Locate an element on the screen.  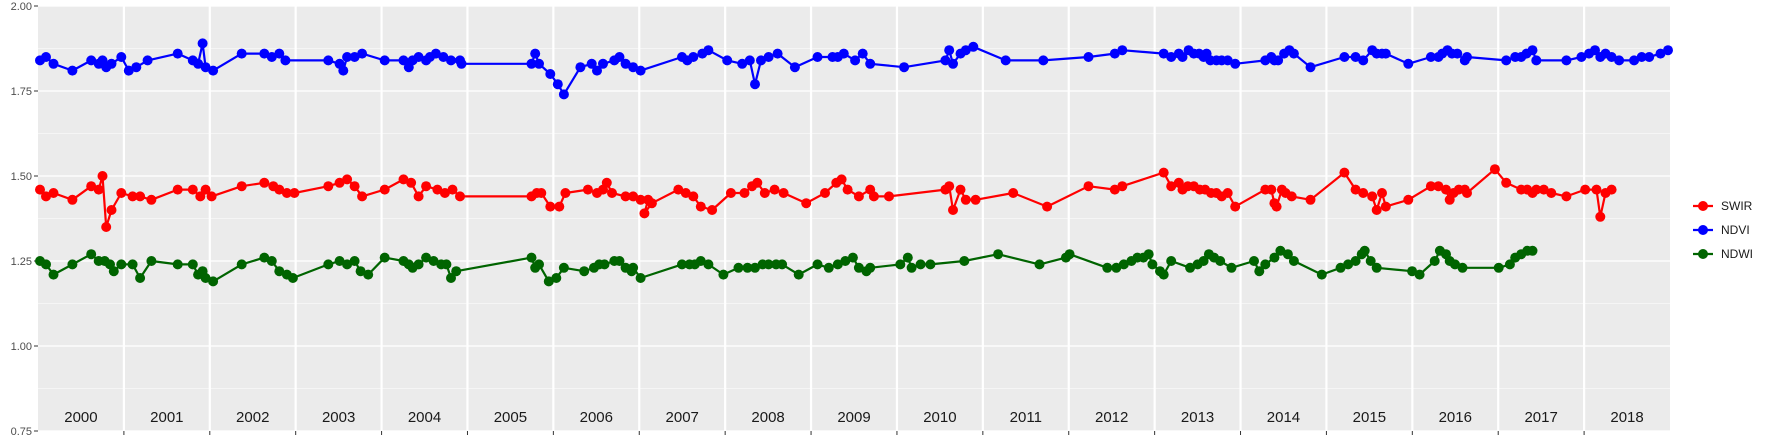
year-label-2007: 2007 is located at coordinates (682, 417).